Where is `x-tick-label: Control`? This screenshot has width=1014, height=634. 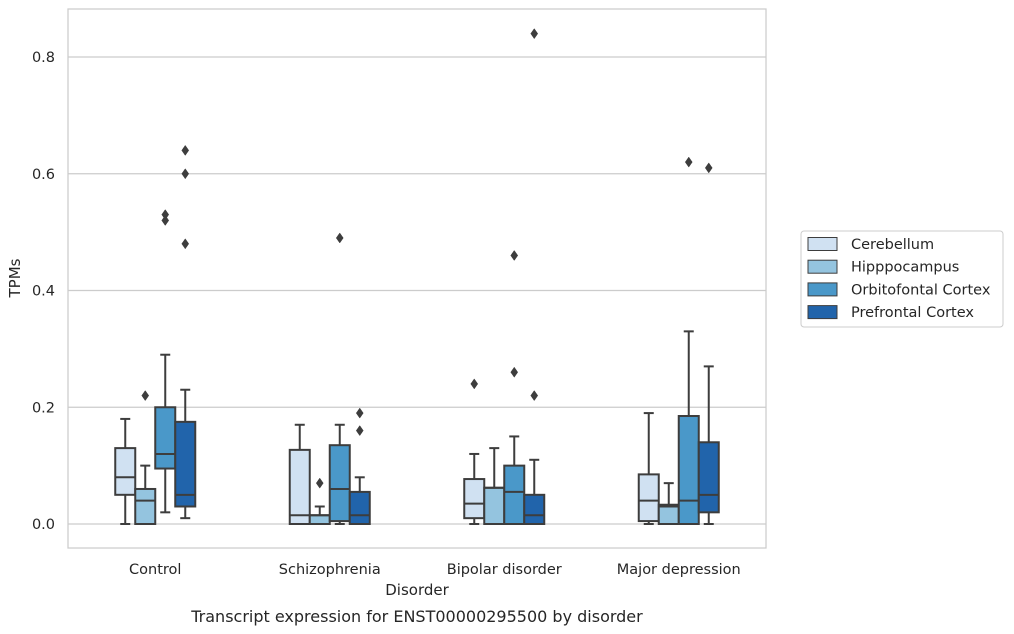
x-tick-label: Control is located at coordinates (155, 570).